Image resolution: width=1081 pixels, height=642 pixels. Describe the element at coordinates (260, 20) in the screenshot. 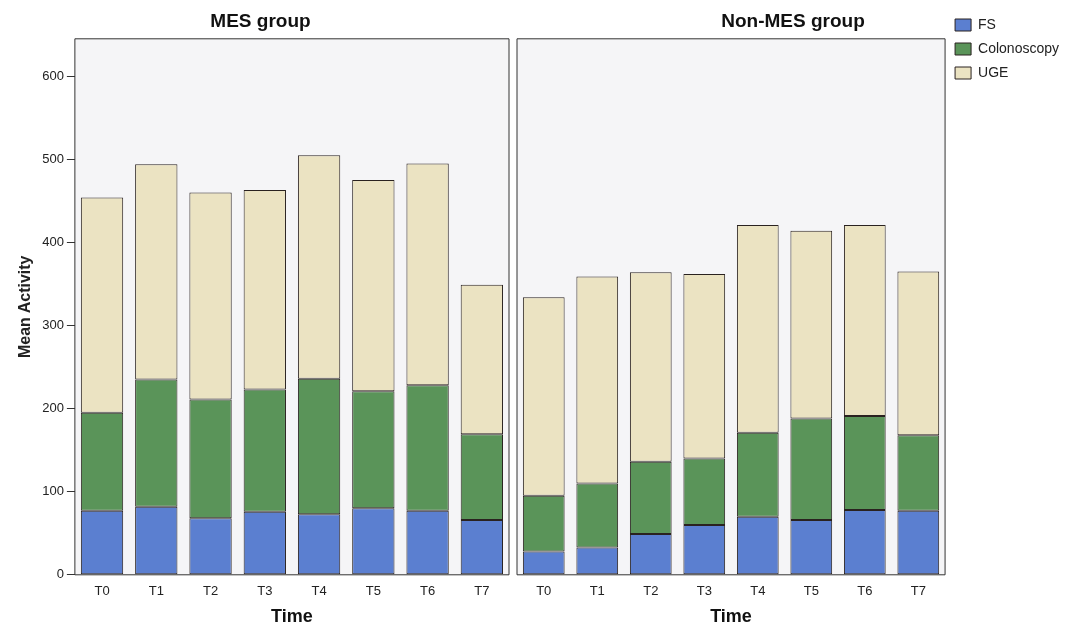

I see `chart-title: MES group` at that location.